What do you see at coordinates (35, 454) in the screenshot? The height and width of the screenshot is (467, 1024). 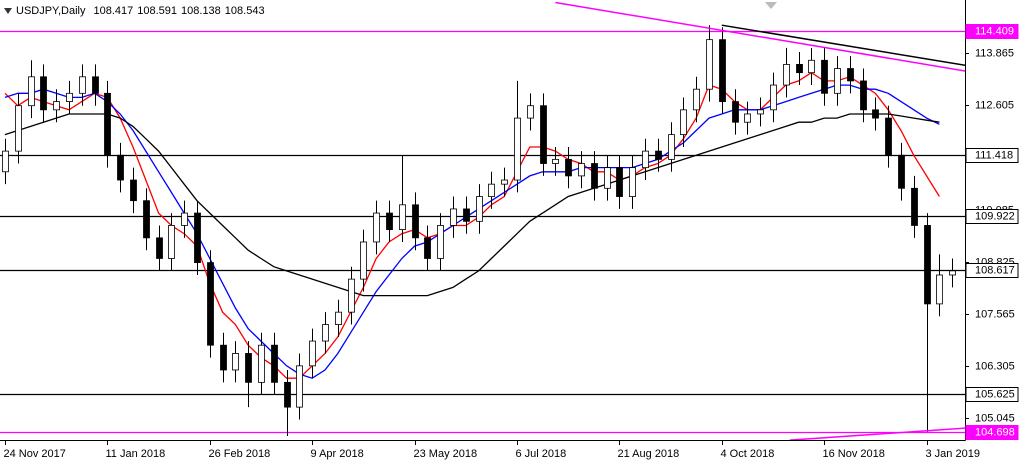 I see `x-tick-label: 24 Nov 2017` at bounding box center [35, 454].